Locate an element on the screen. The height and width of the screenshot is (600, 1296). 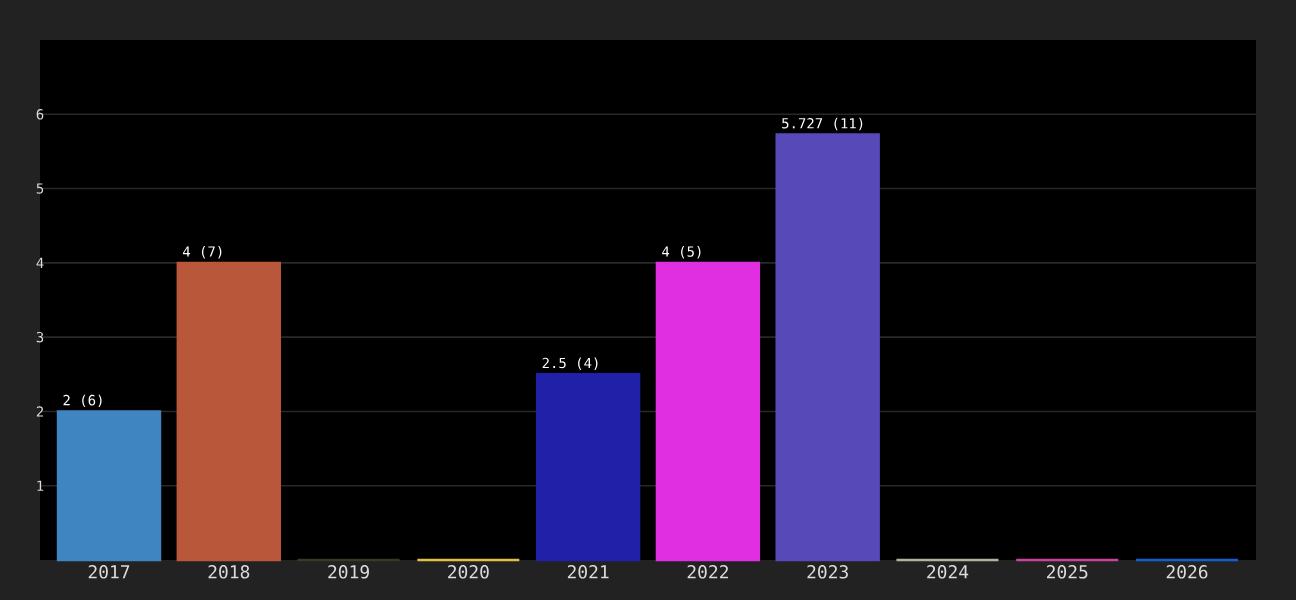
x-tick-label: 2026 is located at coordinates (1187, 572).